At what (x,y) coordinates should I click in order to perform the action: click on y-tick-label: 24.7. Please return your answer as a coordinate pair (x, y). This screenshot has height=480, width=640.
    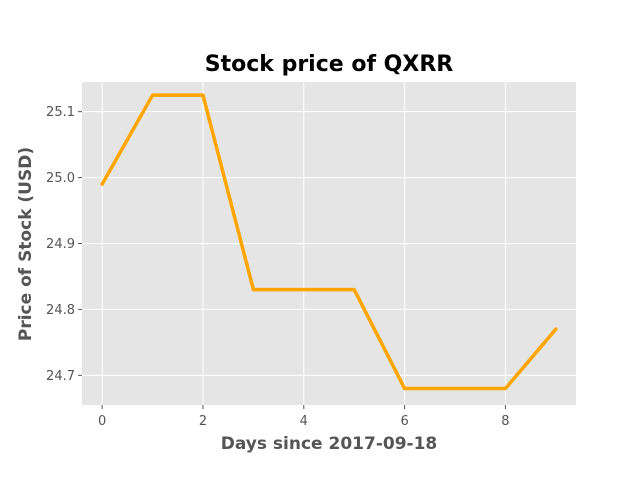
    Looking at the image, I should click on (60, 376).